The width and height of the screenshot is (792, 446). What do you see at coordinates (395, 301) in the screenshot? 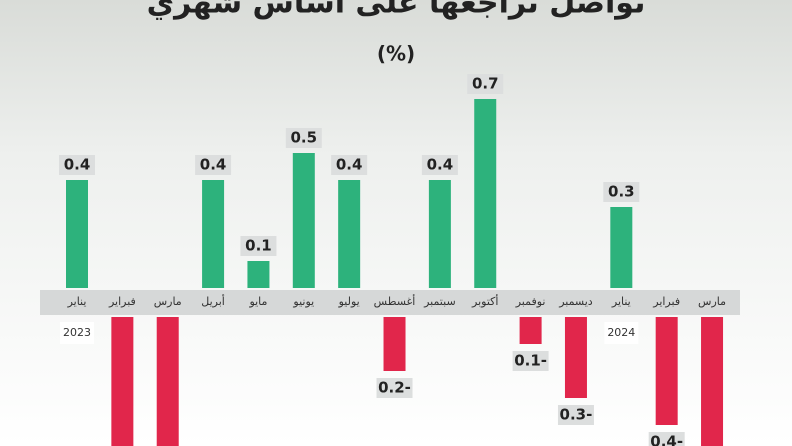
I see `x-tick-label: أغسطس` at bounding box center [395, 301].